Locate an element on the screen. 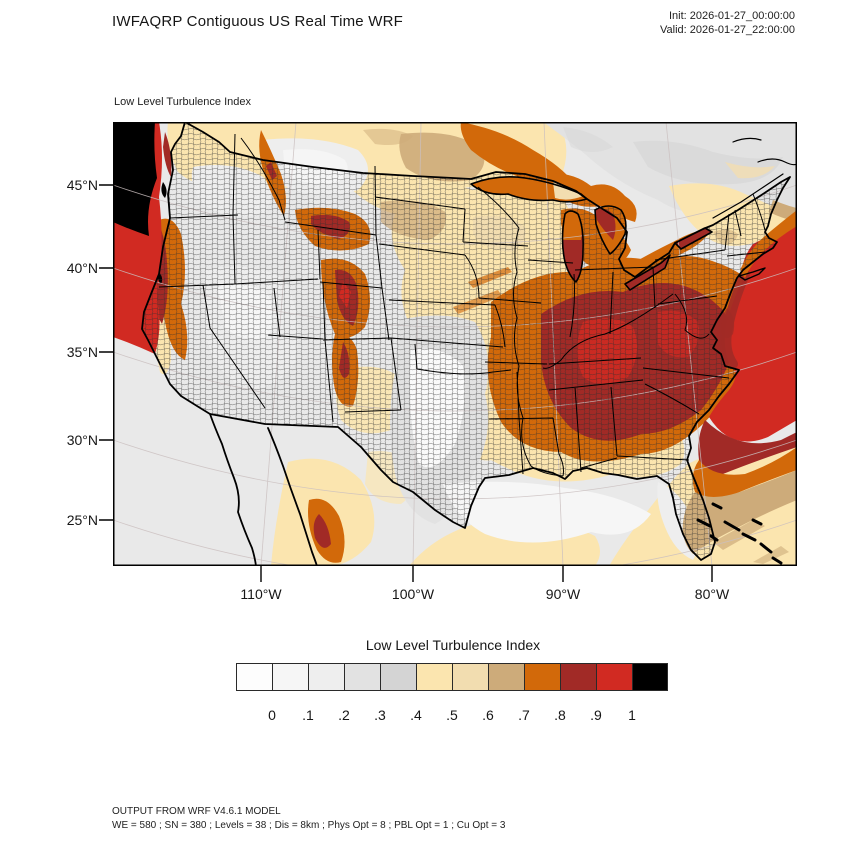 This screenshot has height=850, width=850. colorbar-tick-label: 0 is located at coordinates (272, 715).